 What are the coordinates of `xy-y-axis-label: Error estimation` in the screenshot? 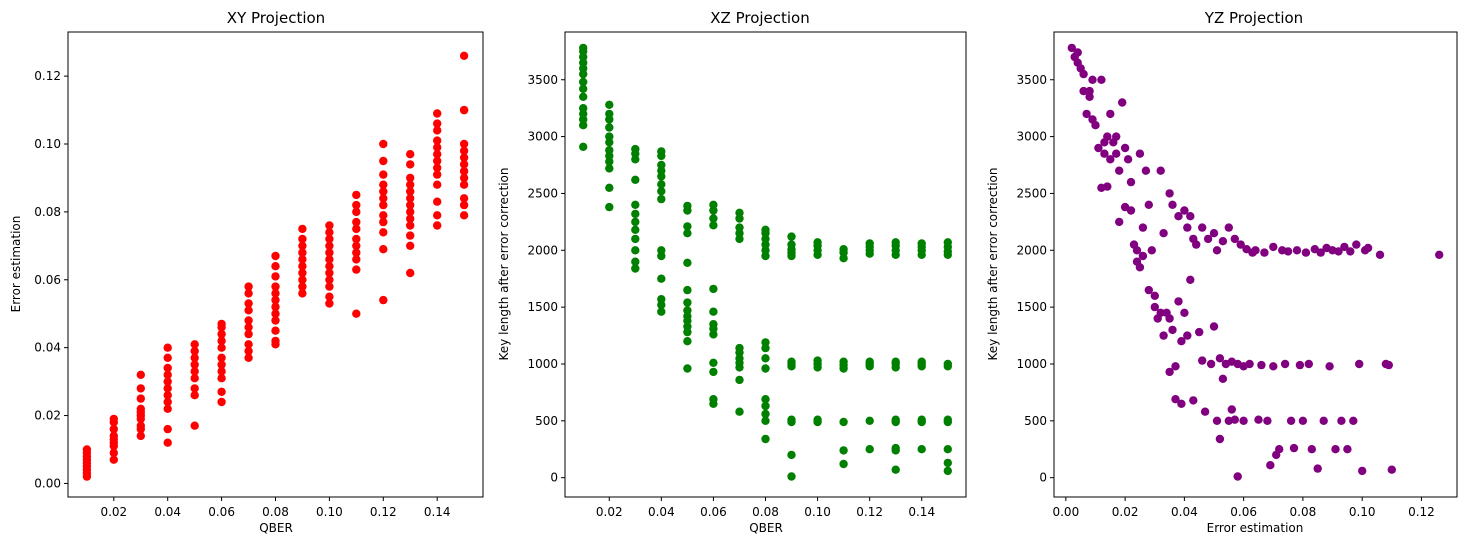 It's located at (16, 264).